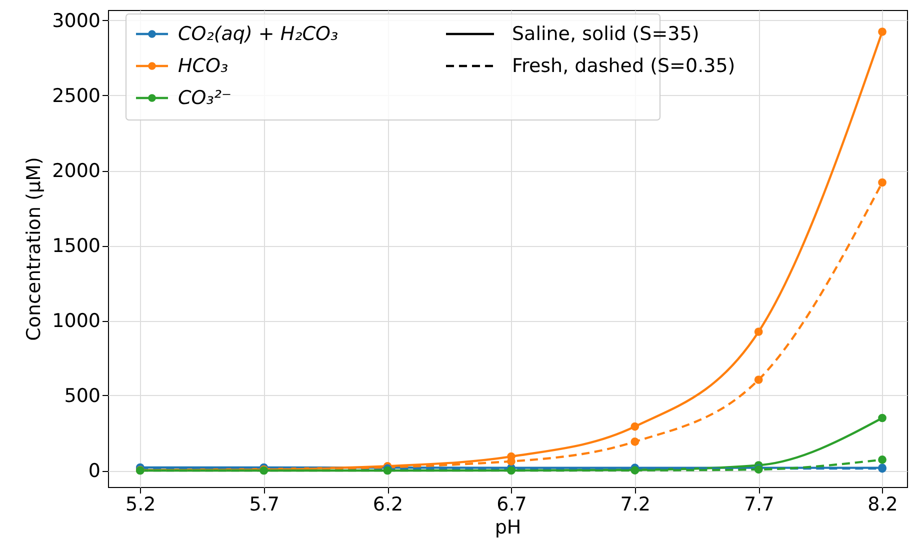  What do you see at coordinates (203, 66) in the screenshot?
I see `legend-label: HCO₃` at bounding box center [203, 66].